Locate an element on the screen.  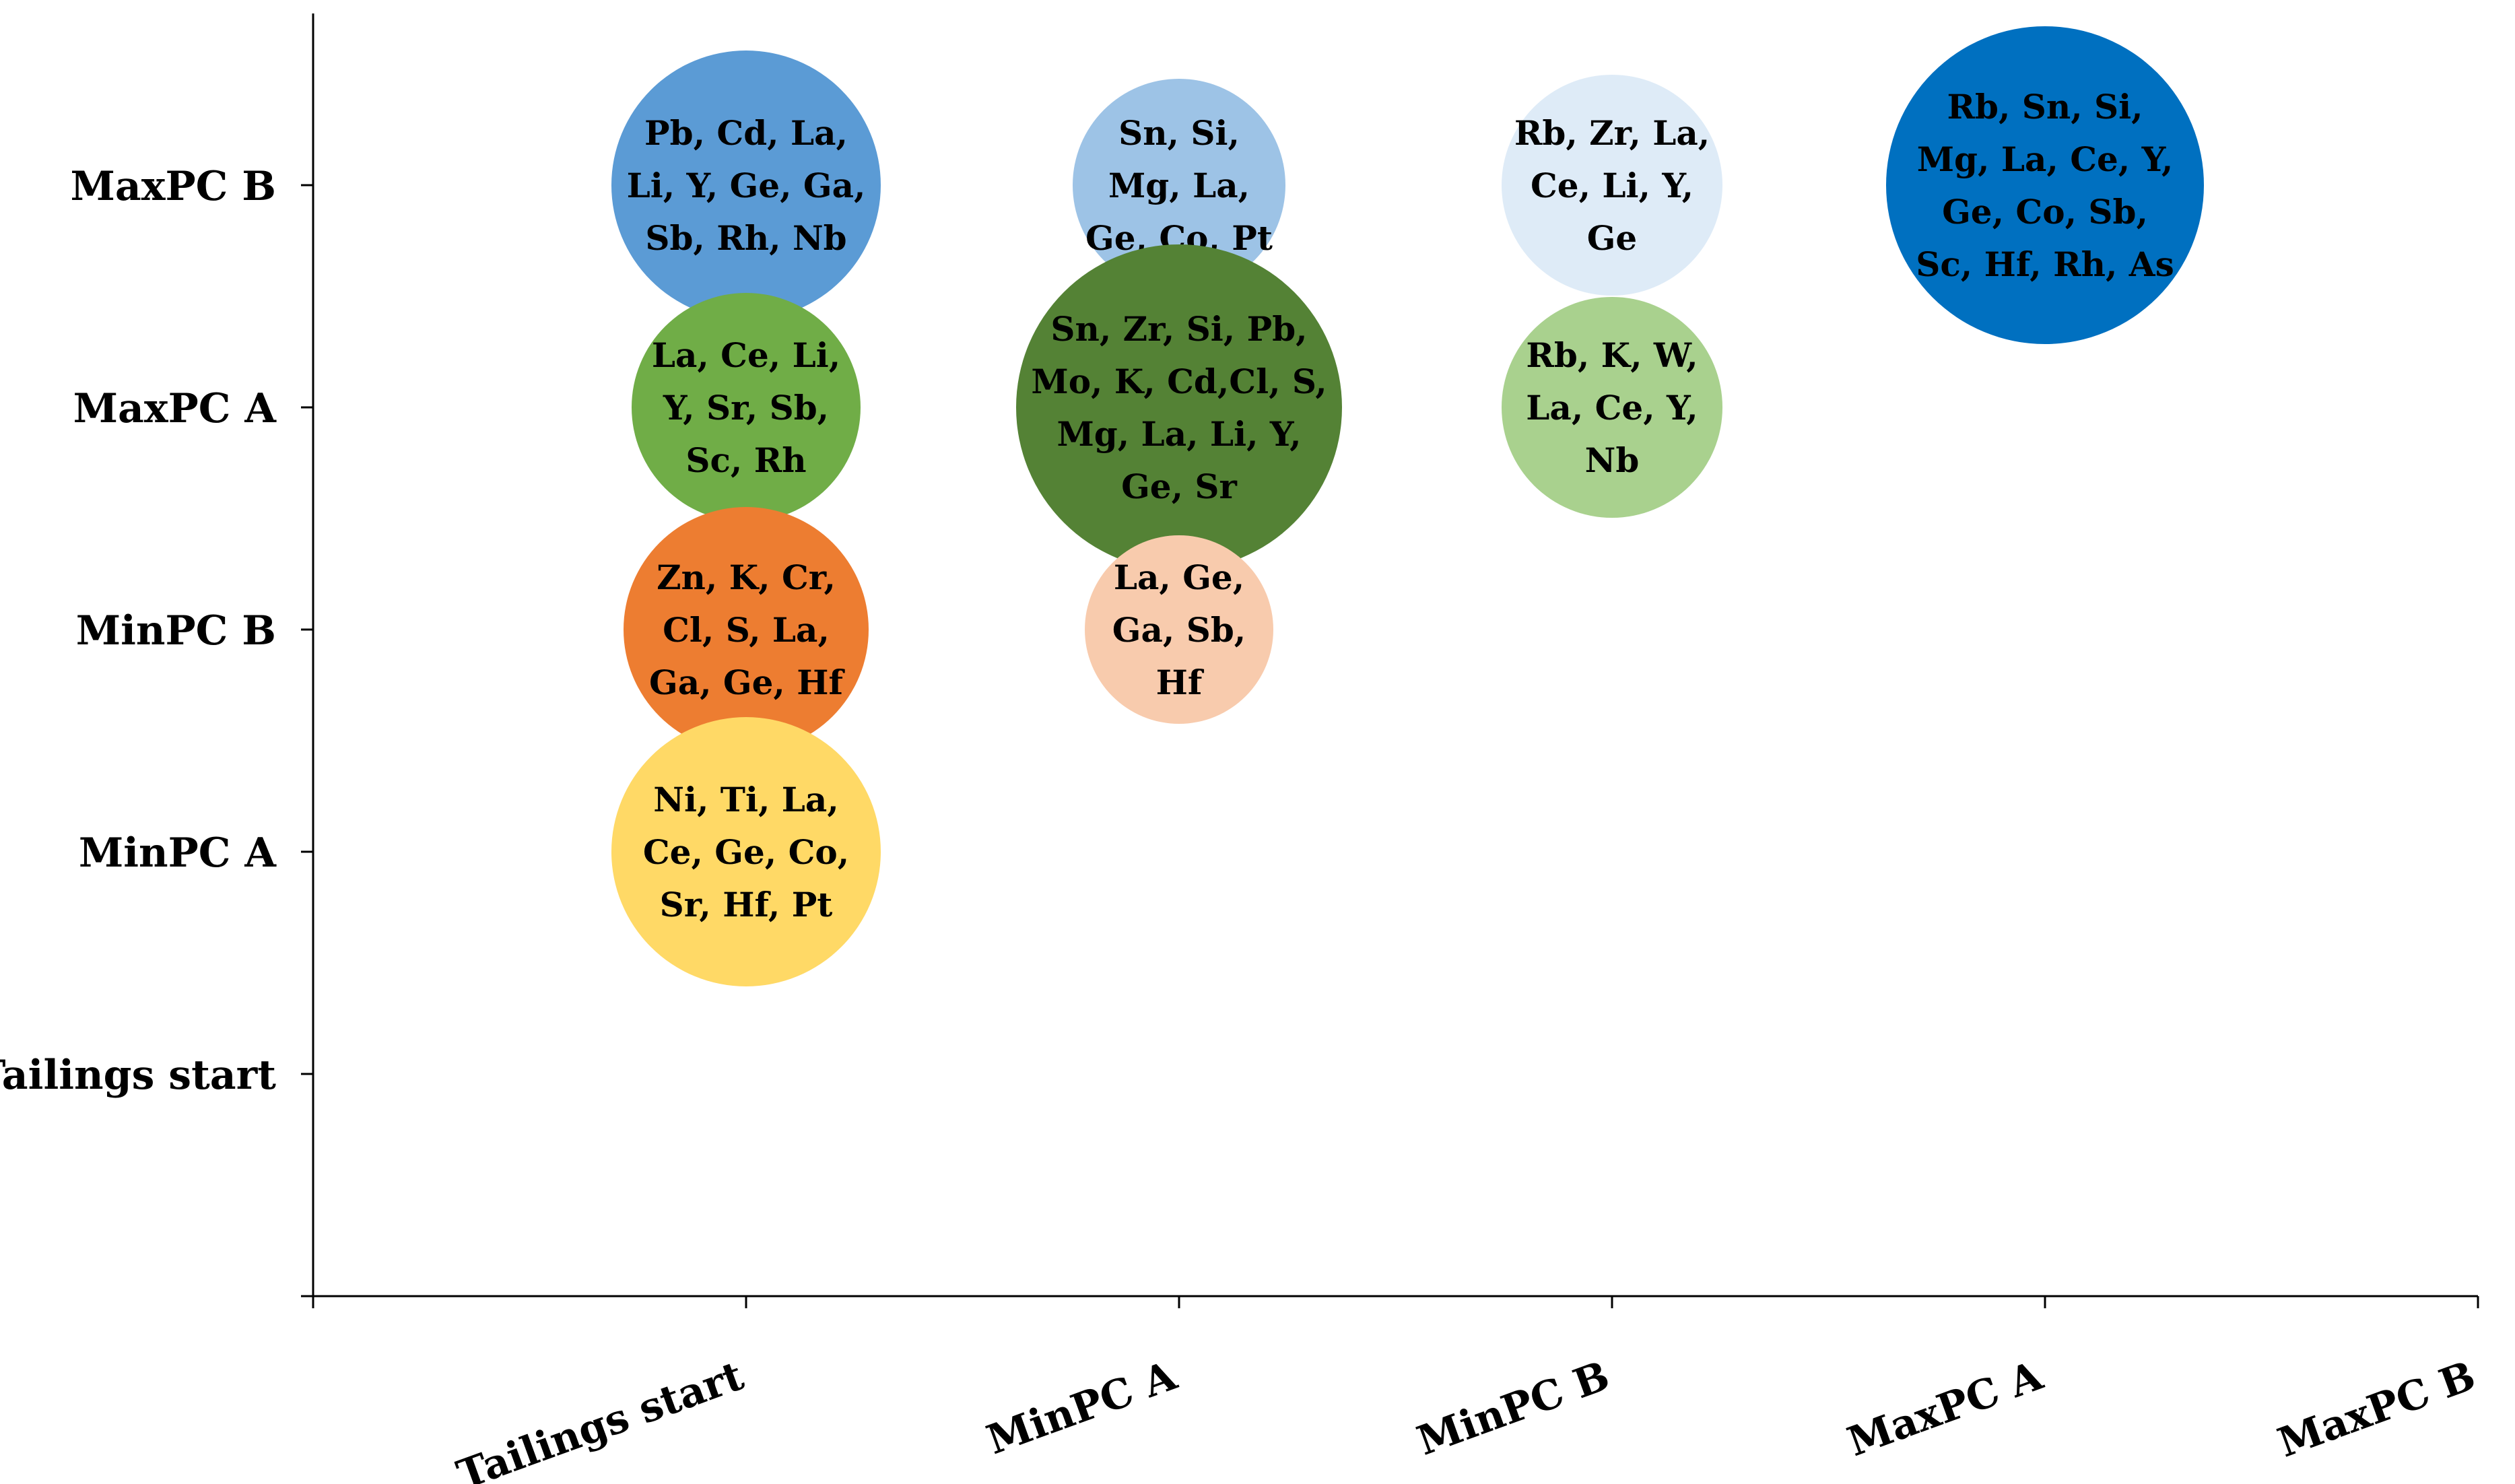
bubble-maxpc-a-maxpc-b-circle is located at coordinates (2045, 185).